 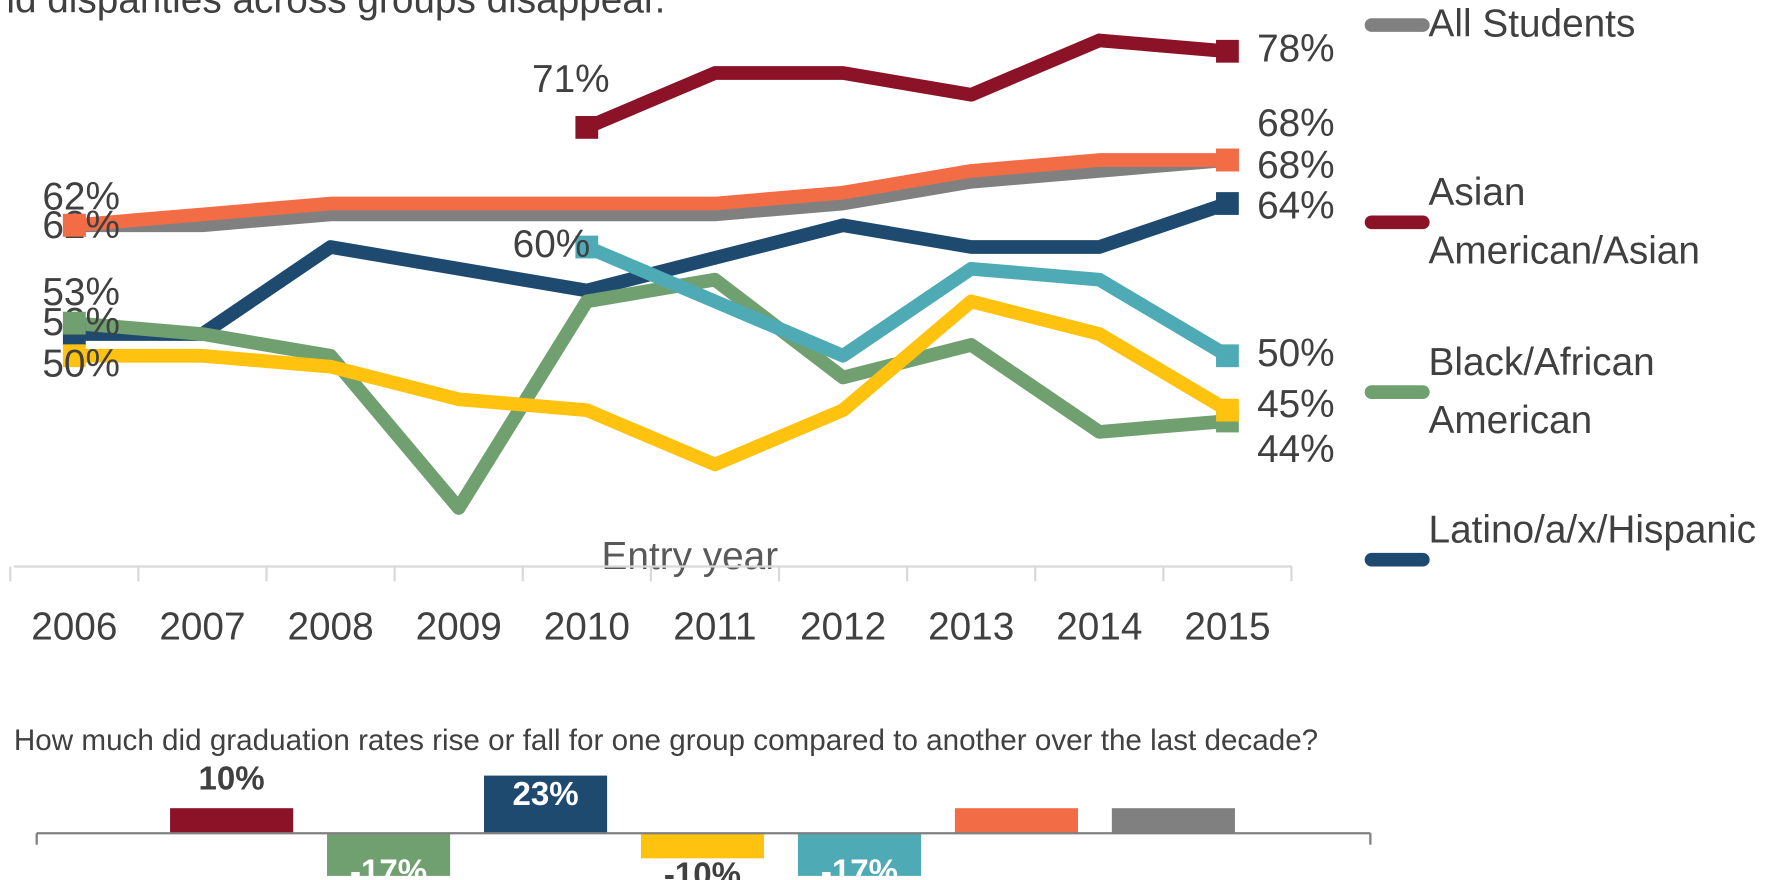 I want to click on x-tick-label: 2006, so click(x=74, y=626).